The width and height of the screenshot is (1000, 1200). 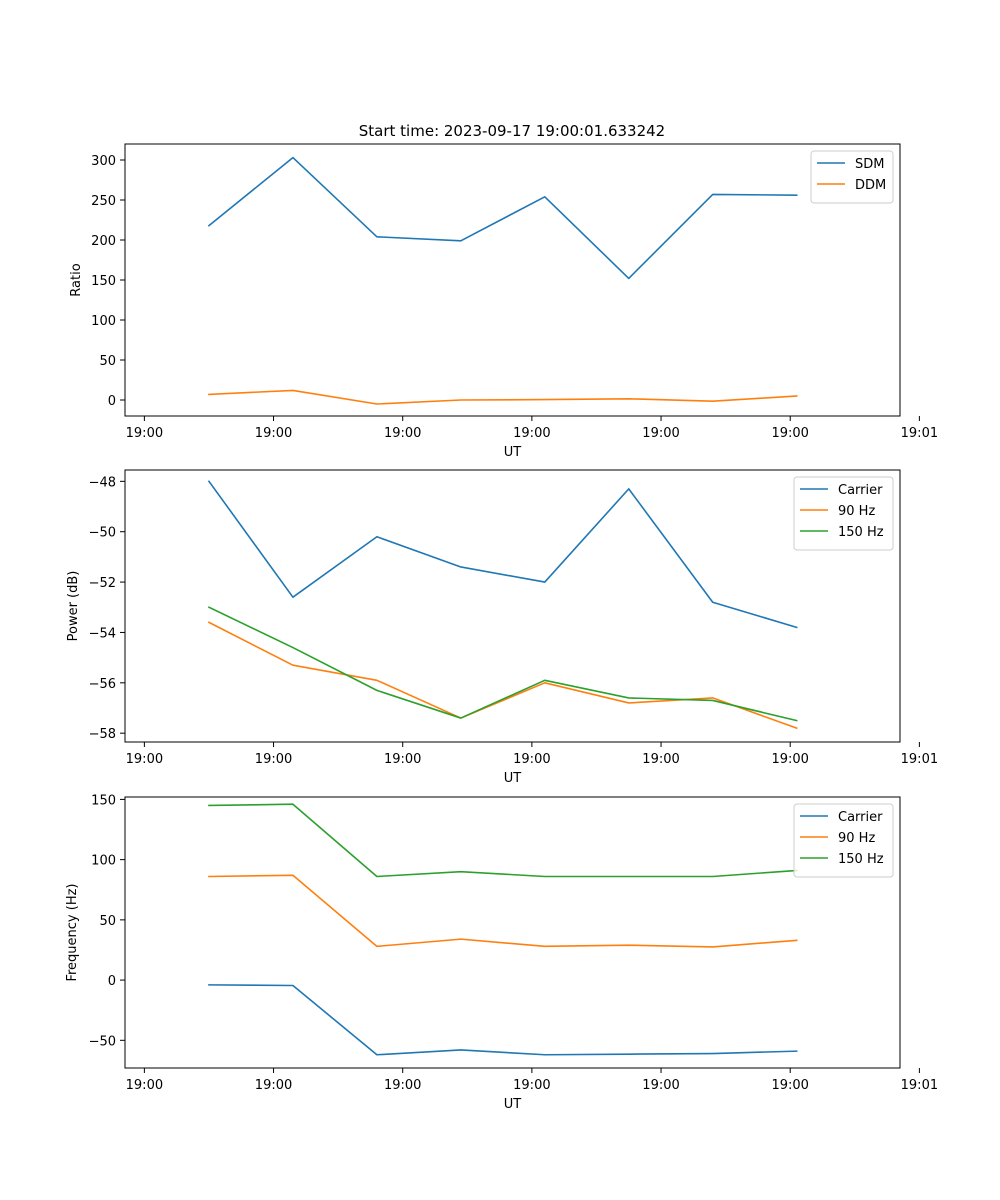 I want to click on y-tick-label: 250, so click(x=103, y=201).